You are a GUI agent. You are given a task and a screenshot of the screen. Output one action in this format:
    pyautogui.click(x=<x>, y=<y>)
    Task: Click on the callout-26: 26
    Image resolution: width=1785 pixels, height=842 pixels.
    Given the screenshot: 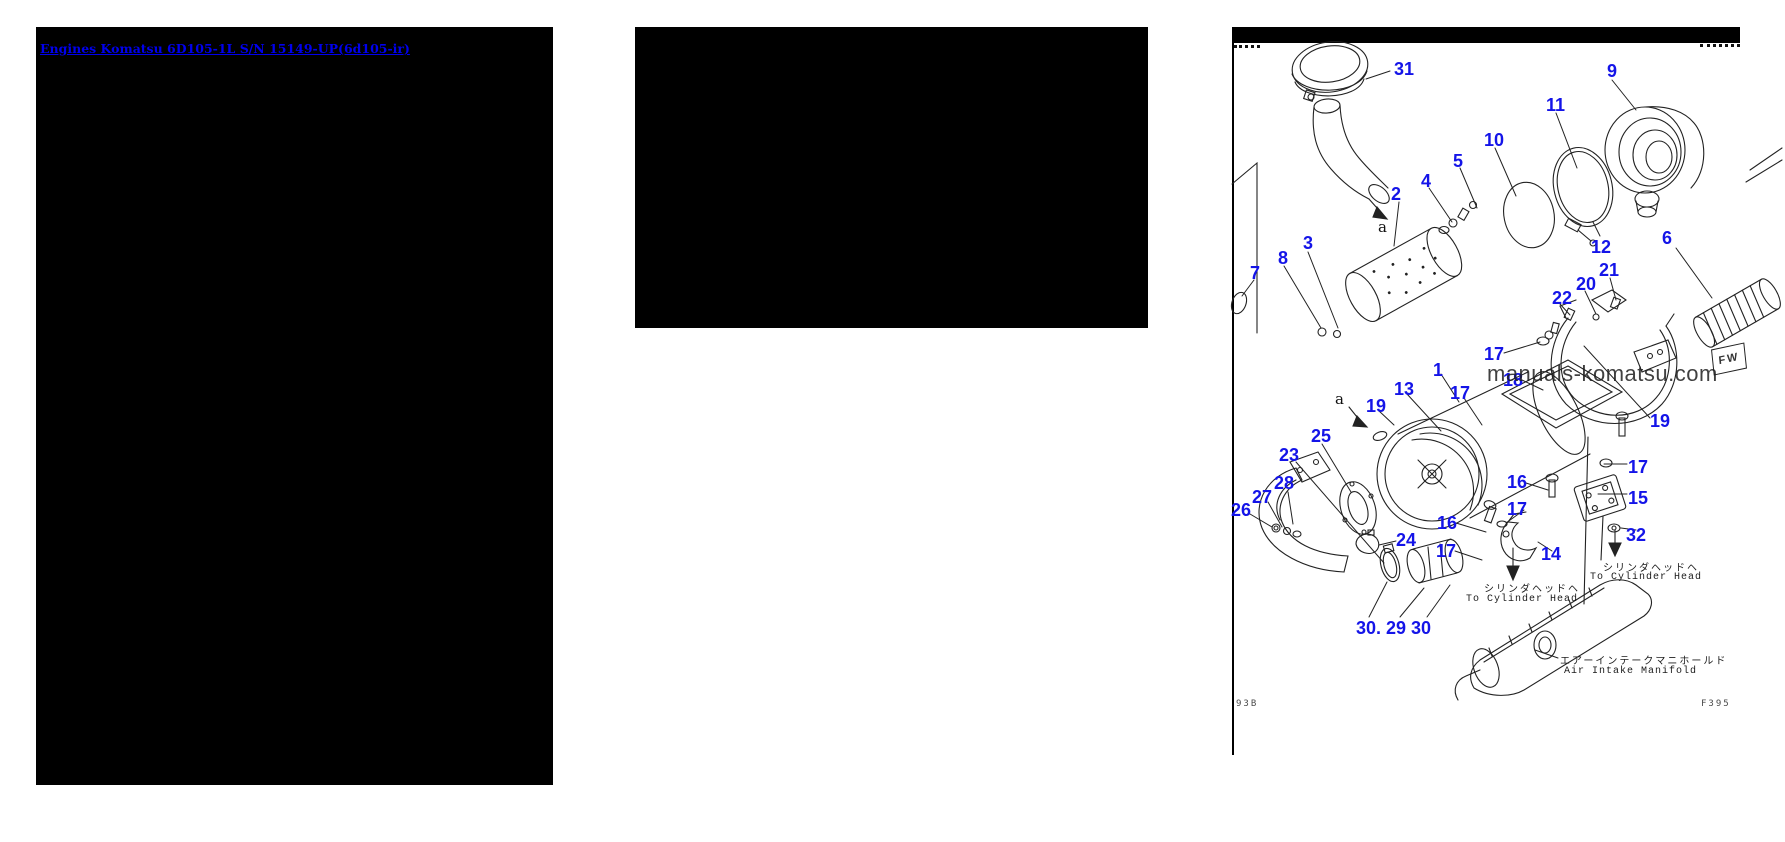 What is the action you would take?
    pyautogui.click(x=1241, y=510)
    